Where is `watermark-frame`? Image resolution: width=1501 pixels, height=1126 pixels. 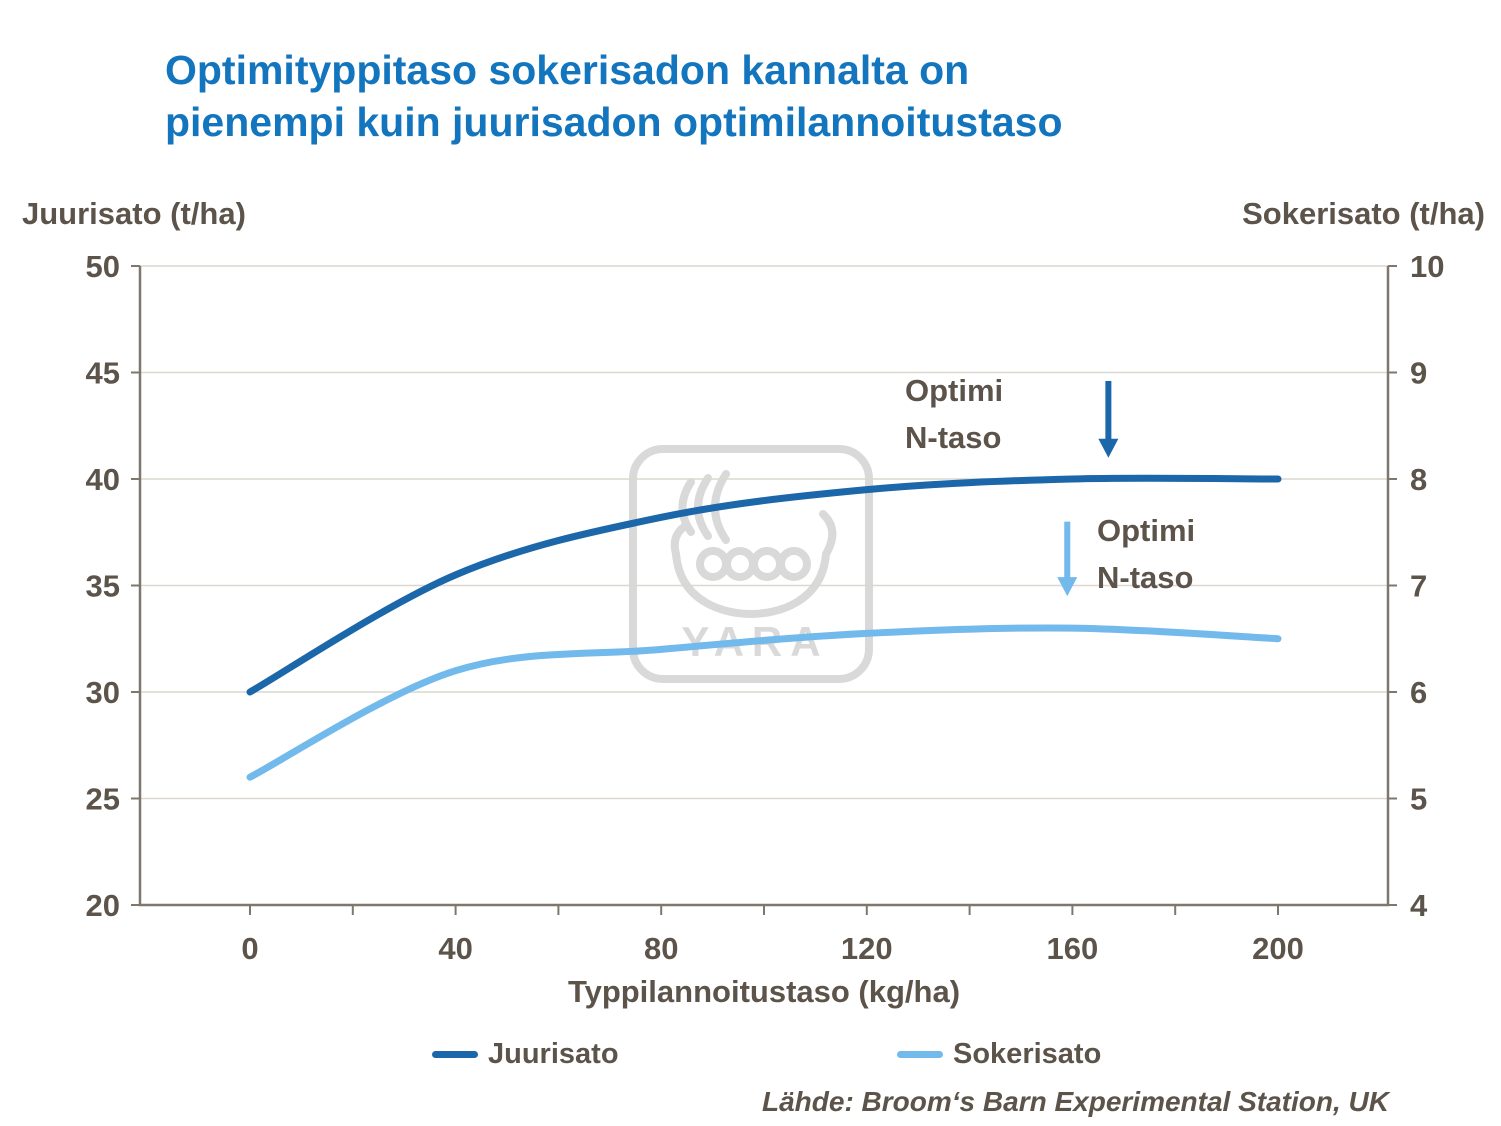
watermark-frame is located at coordinates (751, 564).